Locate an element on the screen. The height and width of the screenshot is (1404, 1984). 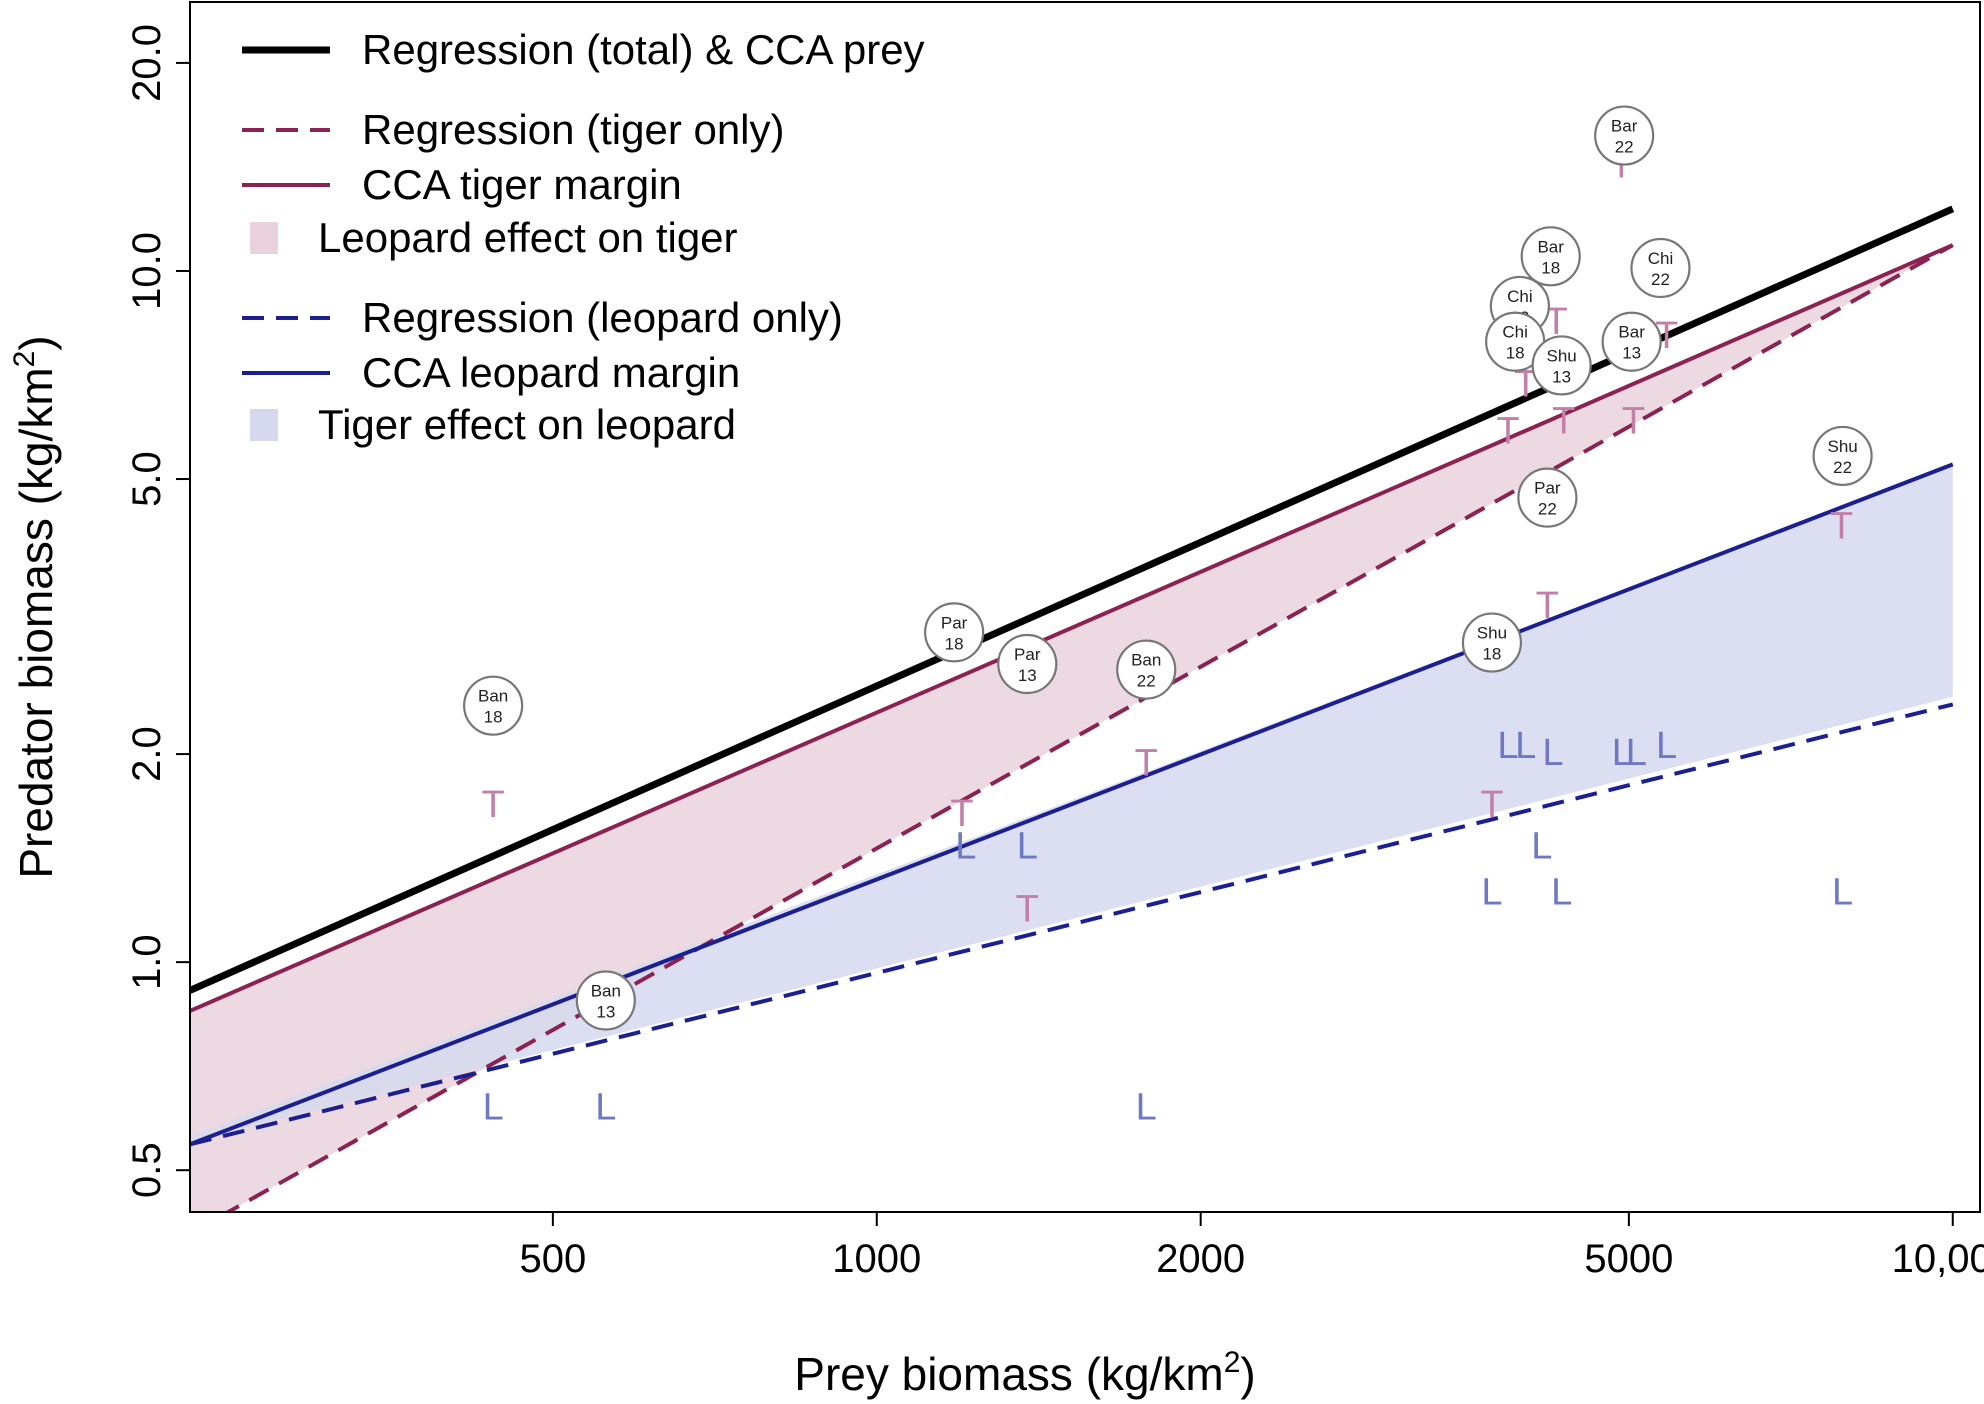
legend-label-1: Regression (tiger only) is located at coordinates (573, 129).